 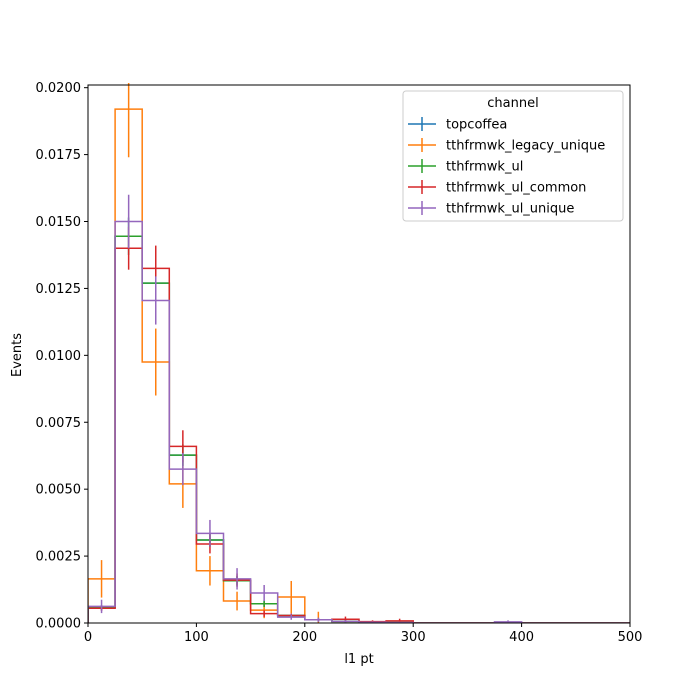 I want to click on legend-entry-topcoffea: topcoffea, so click(x=476, y=125).